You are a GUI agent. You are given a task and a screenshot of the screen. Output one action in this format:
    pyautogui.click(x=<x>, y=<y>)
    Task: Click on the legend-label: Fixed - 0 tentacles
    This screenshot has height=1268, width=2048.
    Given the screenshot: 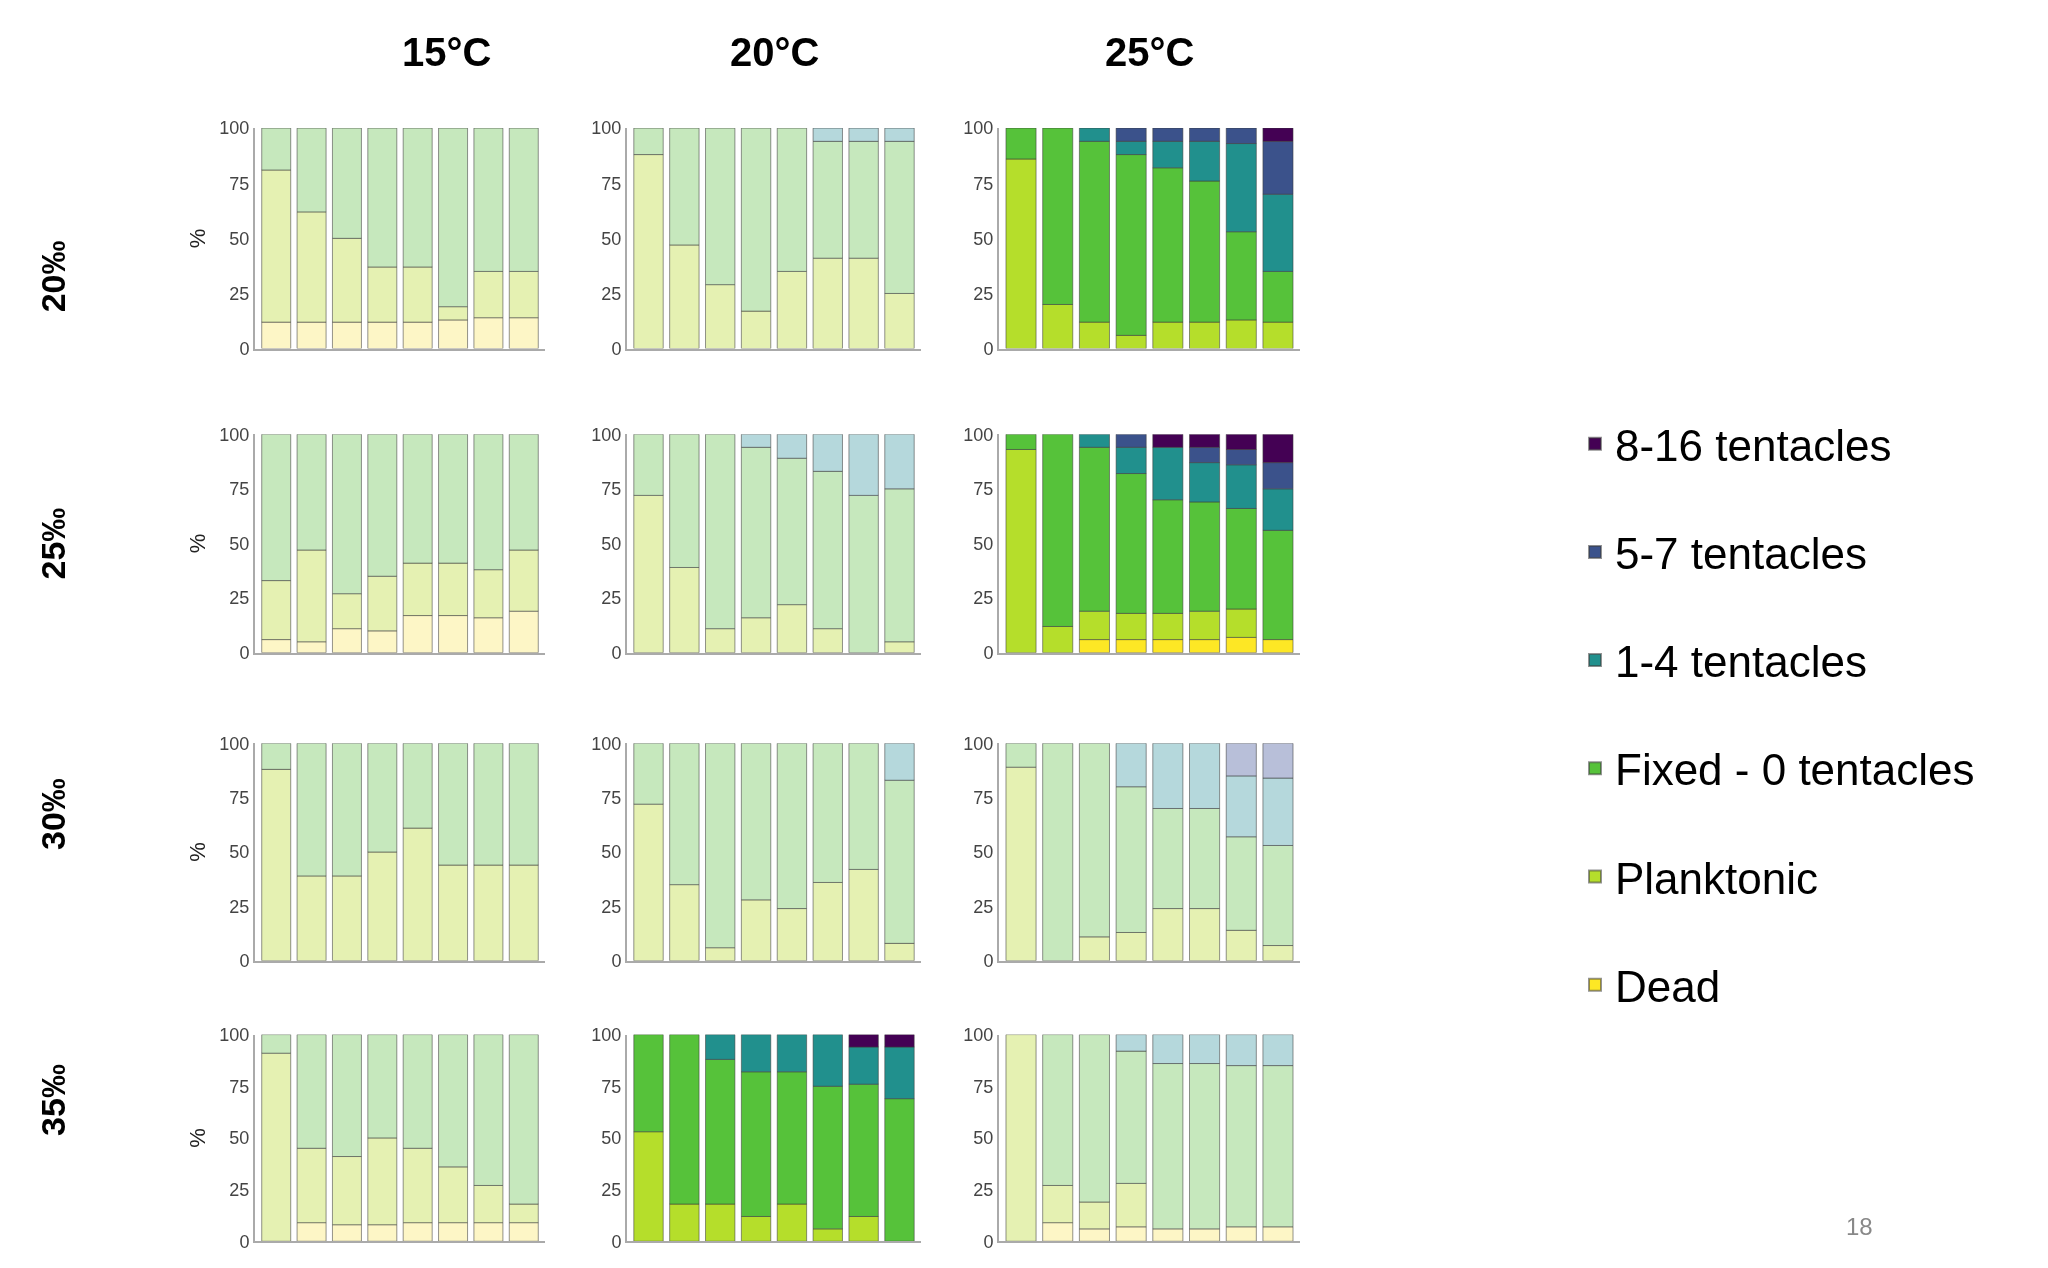 What is the action you would take?
    pyautogui.click(x=1795, y=770)
    